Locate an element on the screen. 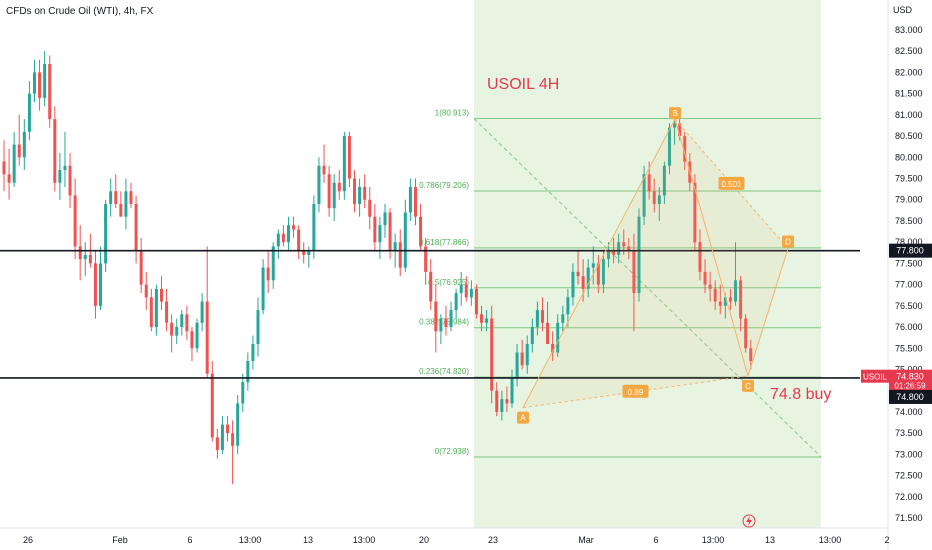 The height and width of the screenshot is (550, 932). time-tick-label: 13:00 is located at coordinates (713, 540).